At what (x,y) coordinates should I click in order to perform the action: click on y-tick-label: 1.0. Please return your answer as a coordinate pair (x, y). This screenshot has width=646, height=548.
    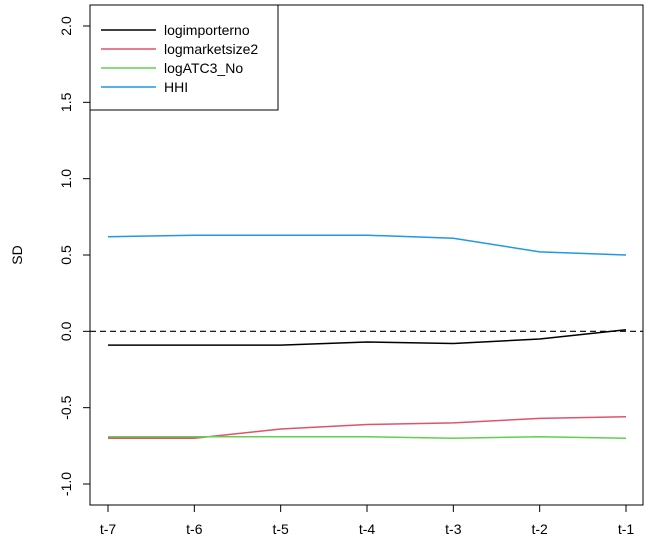
    Looking at the image, I should click on (66, 179).